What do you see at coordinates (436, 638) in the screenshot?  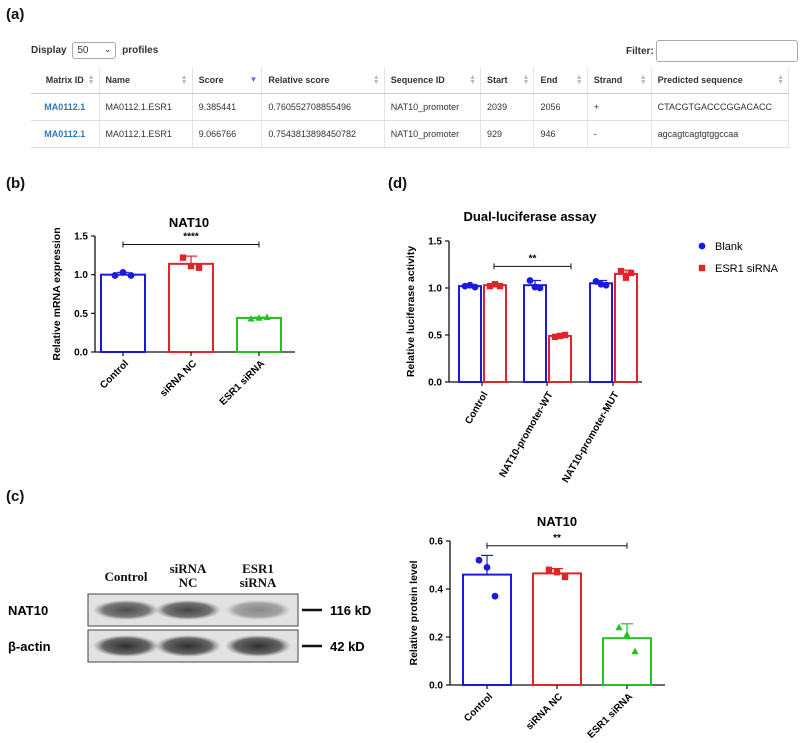 I see `y-tick-label: 0.2` at bounding box center [436, 638].